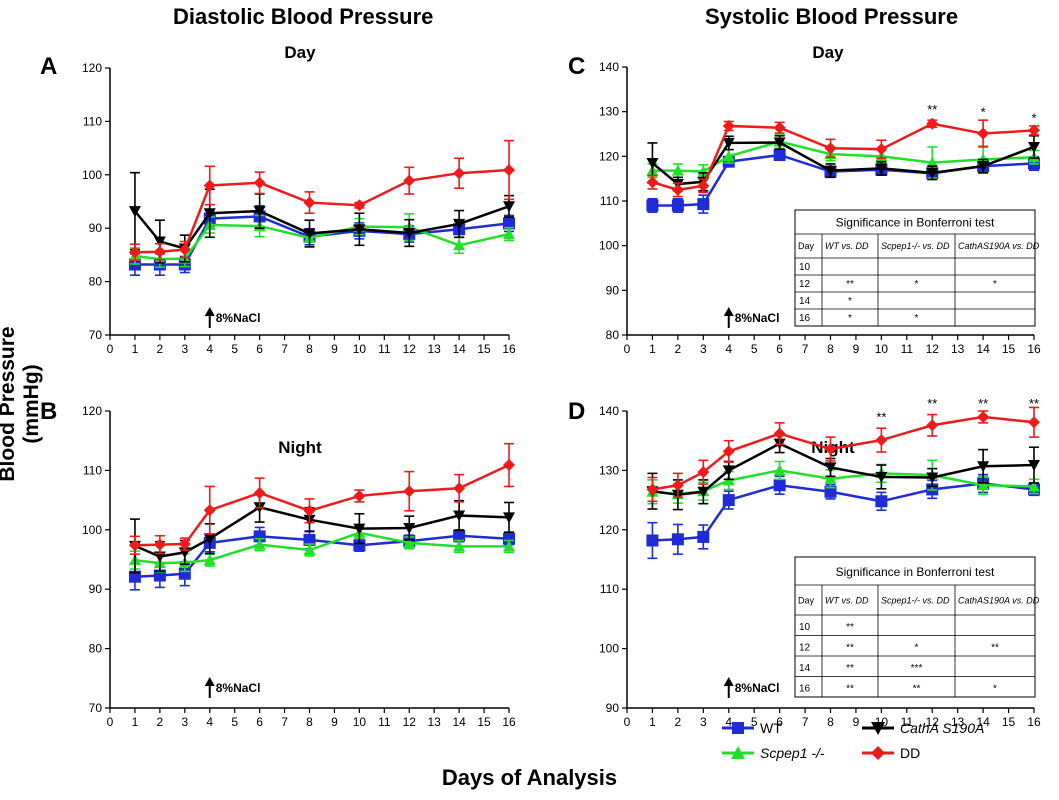  I want to click on x-tick-label: 6, so click(259, 722).